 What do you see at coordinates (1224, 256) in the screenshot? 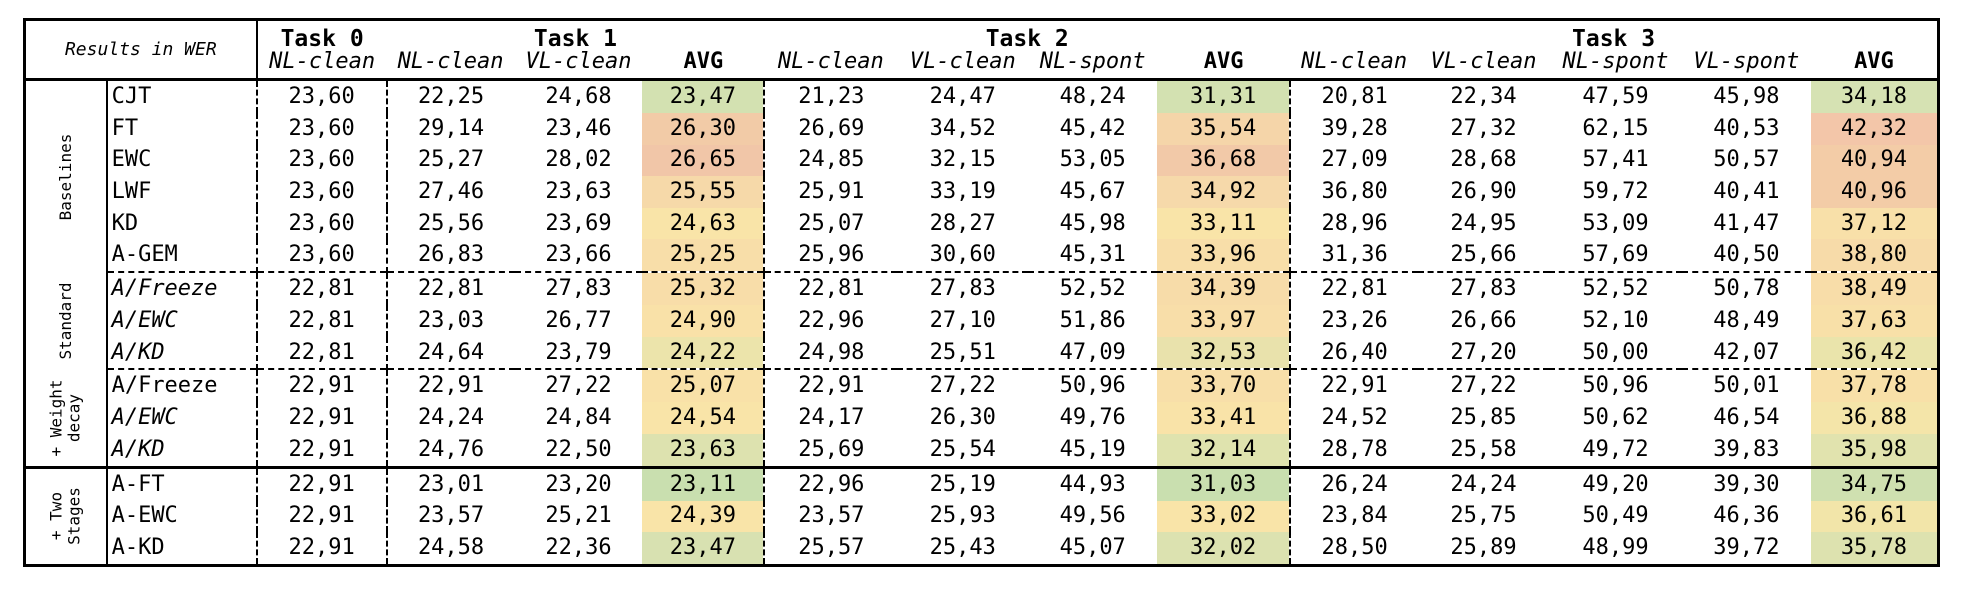
I see `avg-cell: 33,96` at bounding box center [1224, 256].